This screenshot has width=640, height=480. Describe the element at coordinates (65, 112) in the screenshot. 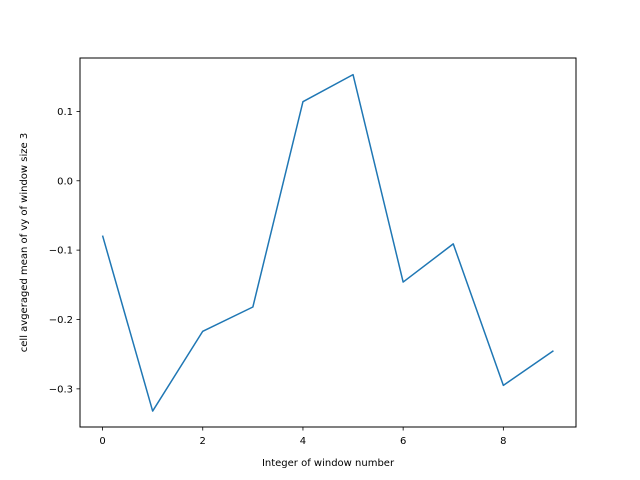

I see `y-tick-label: 0.1` at that location.